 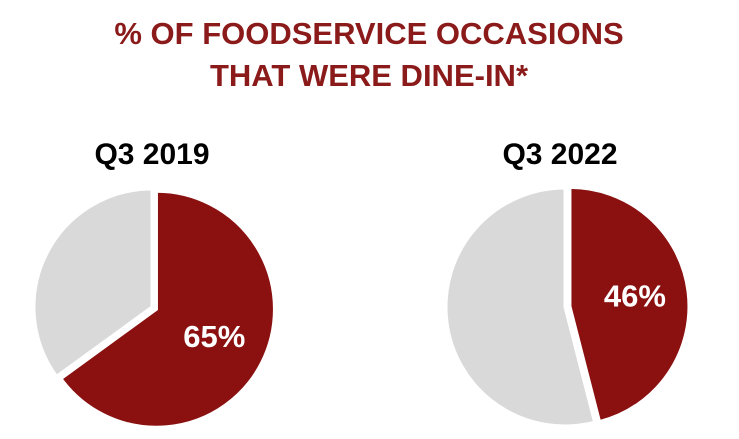 What do you see at coordinates (369, 75) in the screenshot?
I see `chart-title: THAT WERE DINE-IN*` at bounding box center [369, 75].